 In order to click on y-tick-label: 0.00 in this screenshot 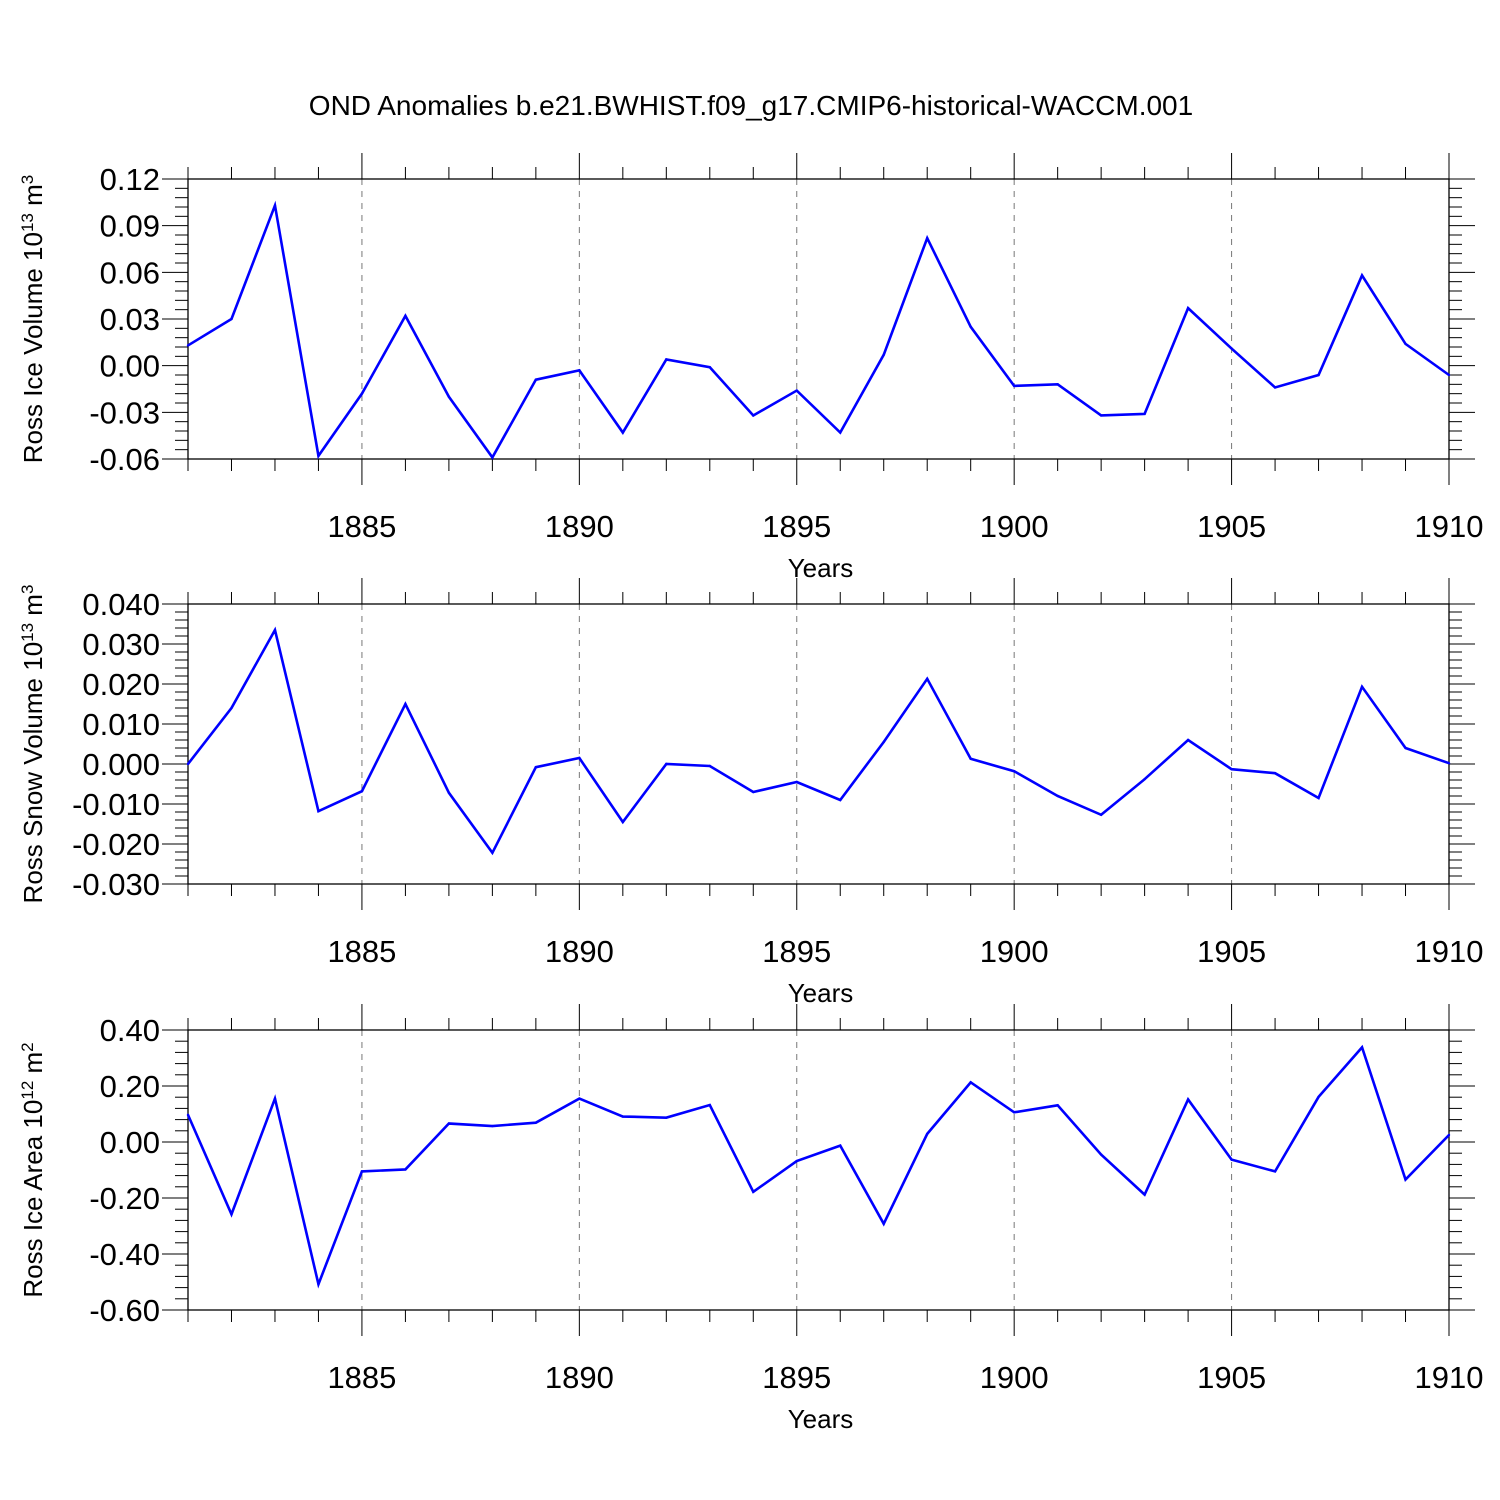, I will do `click(130, 1142)`.